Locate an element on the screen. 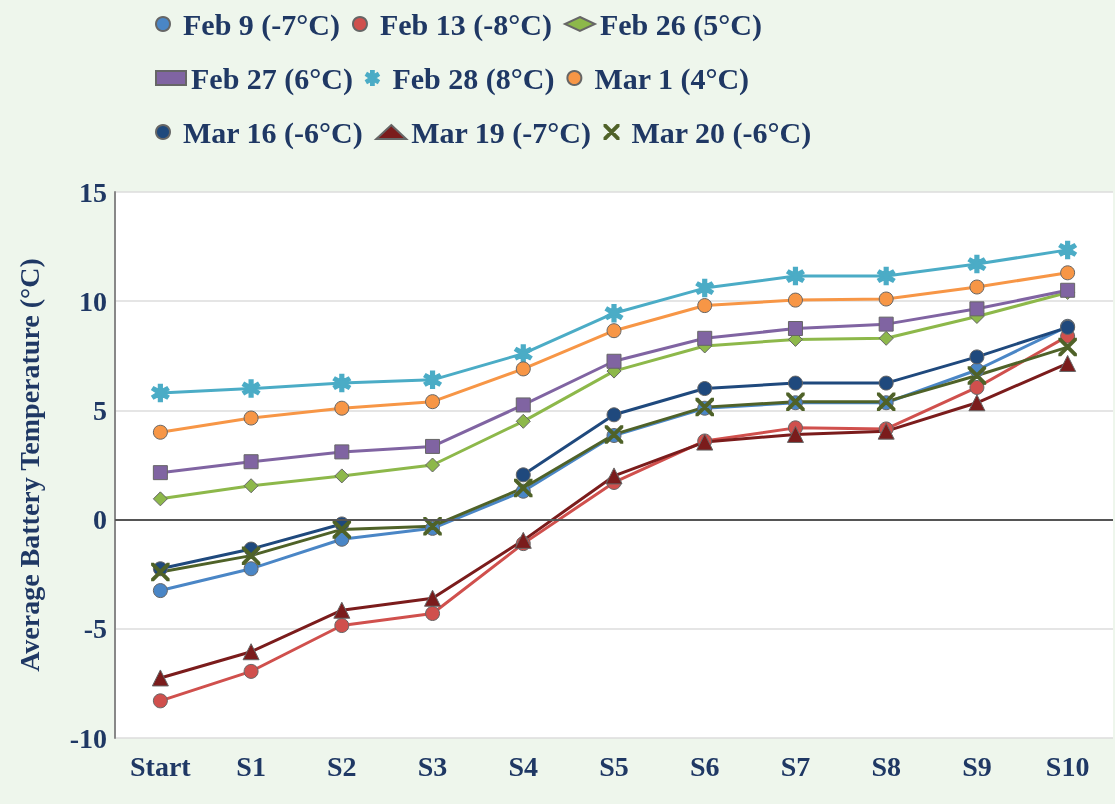 This screenshot has height=804, width=1115. x-tick-label: S10 is located at coordinates (1067, 766).